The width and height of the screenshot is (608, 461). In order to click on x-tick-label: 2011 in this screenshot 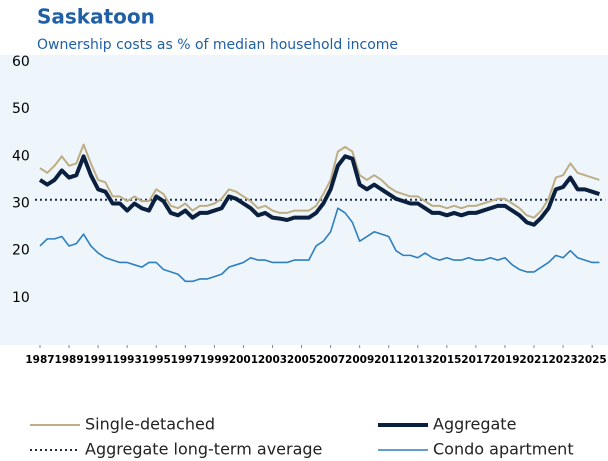, I will do `click(388, 360)`.